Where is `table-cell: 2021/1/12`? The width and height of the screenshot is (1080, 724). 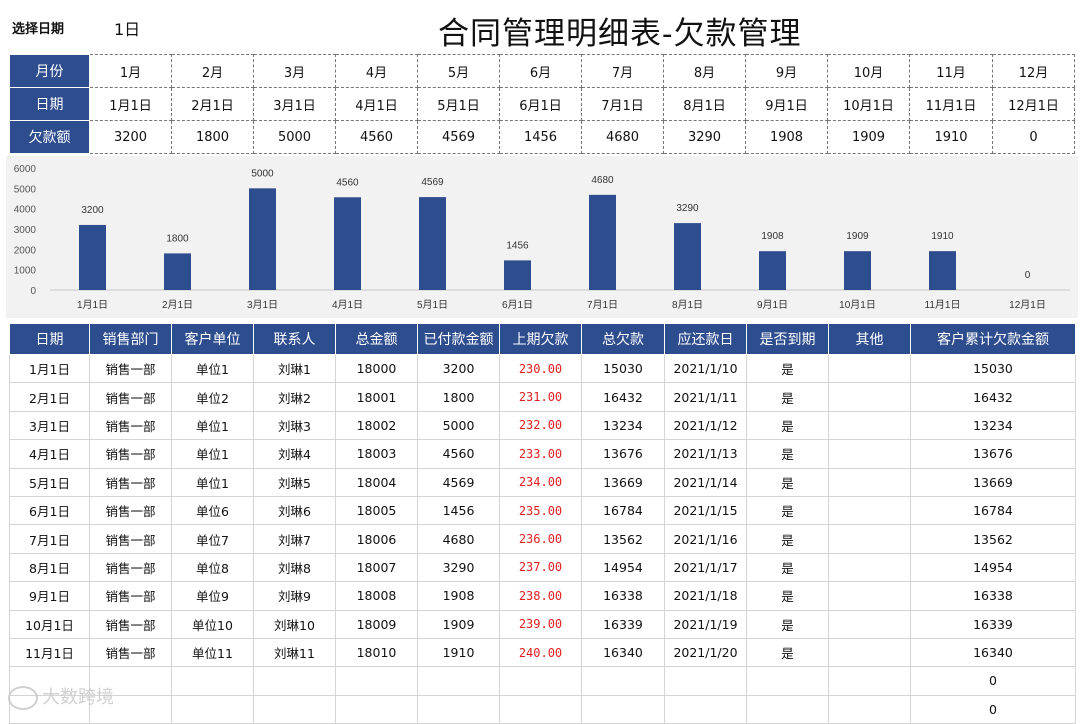 table-cell: 2021/1/12 is located at coordinates (705, 425).